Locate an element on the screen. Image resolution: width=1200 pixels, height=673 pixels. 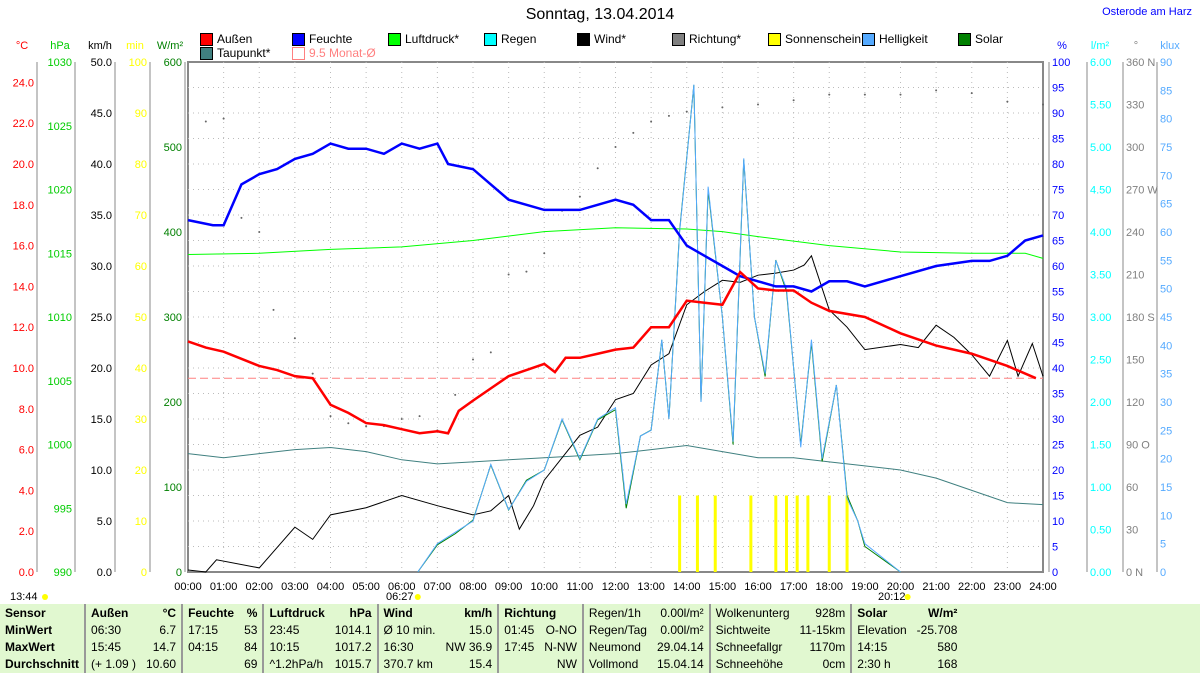
axis-tick-label: 22.0 is located at coordinates (23, 124).